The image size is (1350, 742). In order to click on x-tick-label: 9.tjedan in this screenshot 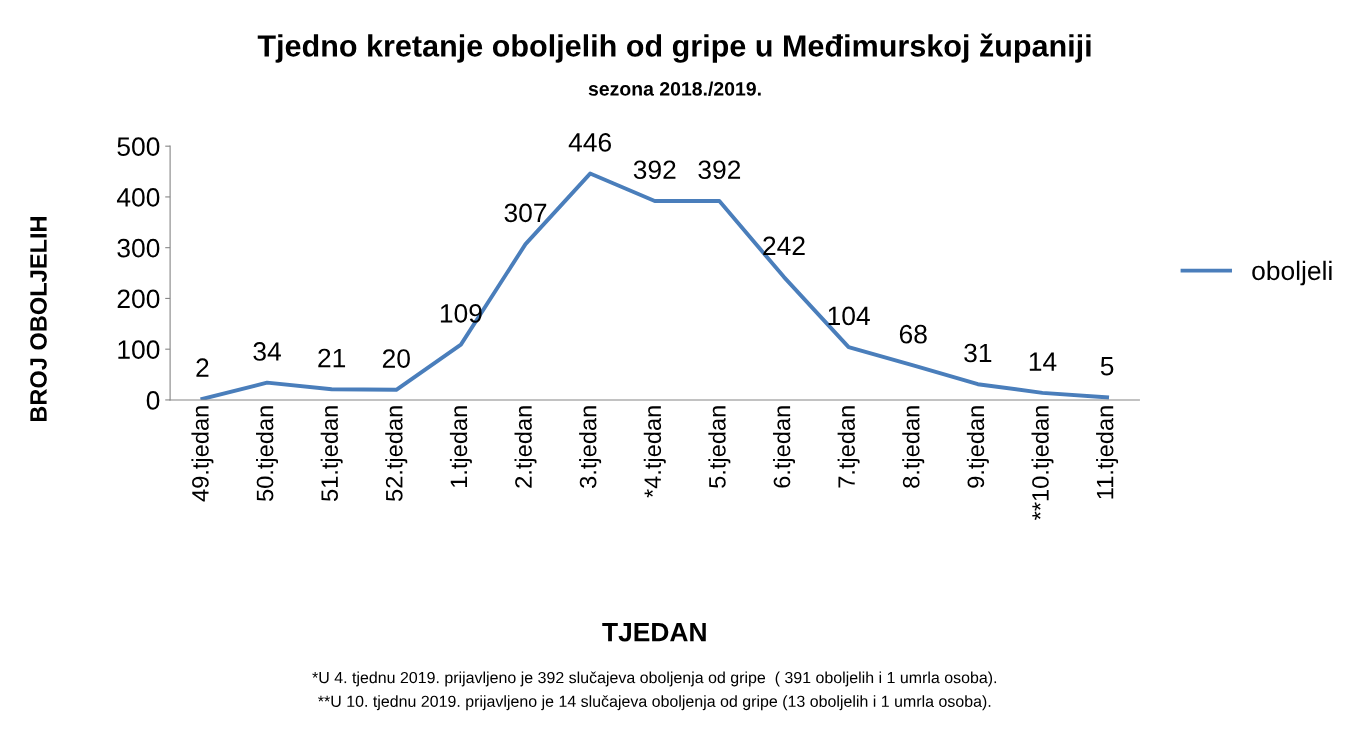, I will do `click(977, 447)`.